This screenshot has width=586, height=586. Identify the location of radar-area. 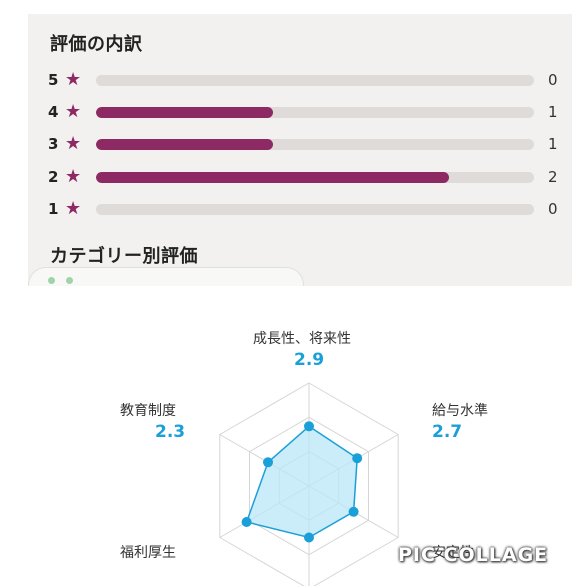
(301, 482).